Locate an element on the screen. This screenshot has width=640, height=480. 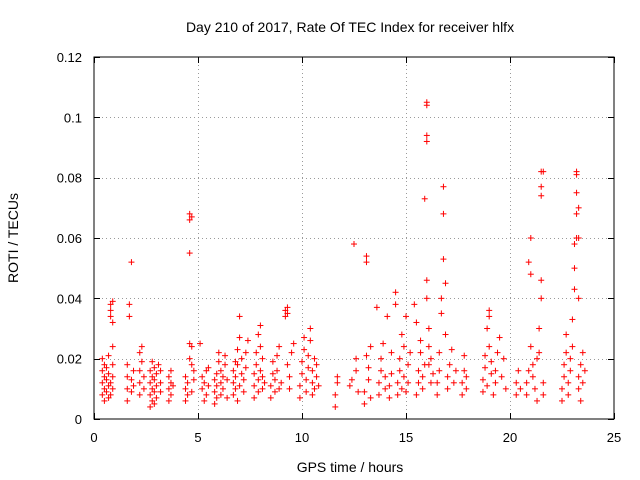
x-tick-labels: 0 5 10 15 20 25 is located at coordinates (355, 437).